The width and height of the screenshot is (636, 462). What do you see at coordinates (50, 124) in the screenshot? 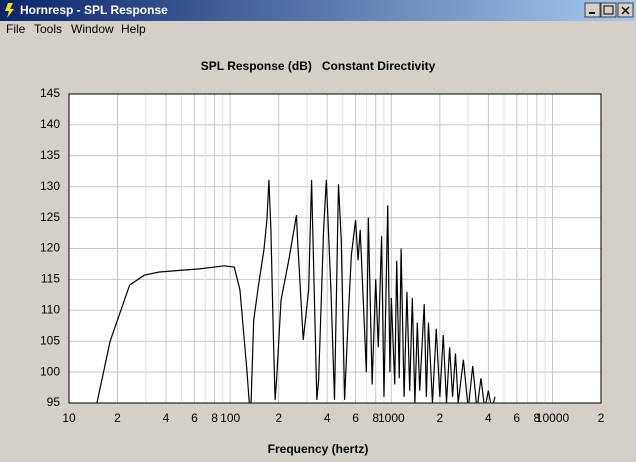
I see `y-tick-label: 140` at bounding box center [50, 124].